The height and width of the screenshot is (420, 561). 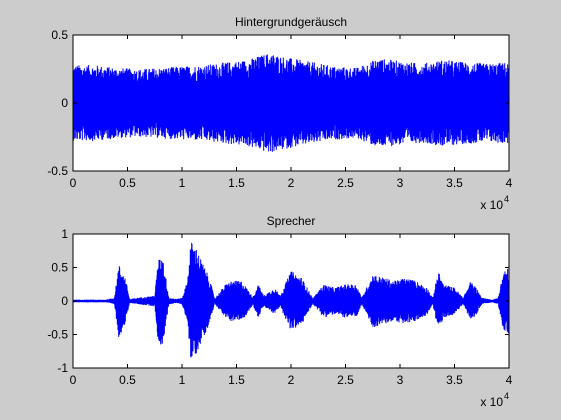 What do you see at coordinates (291, 22) in the screenshot?
I see `chart-title: Hintergrundgeräusch` at bounding box center [291, 22].